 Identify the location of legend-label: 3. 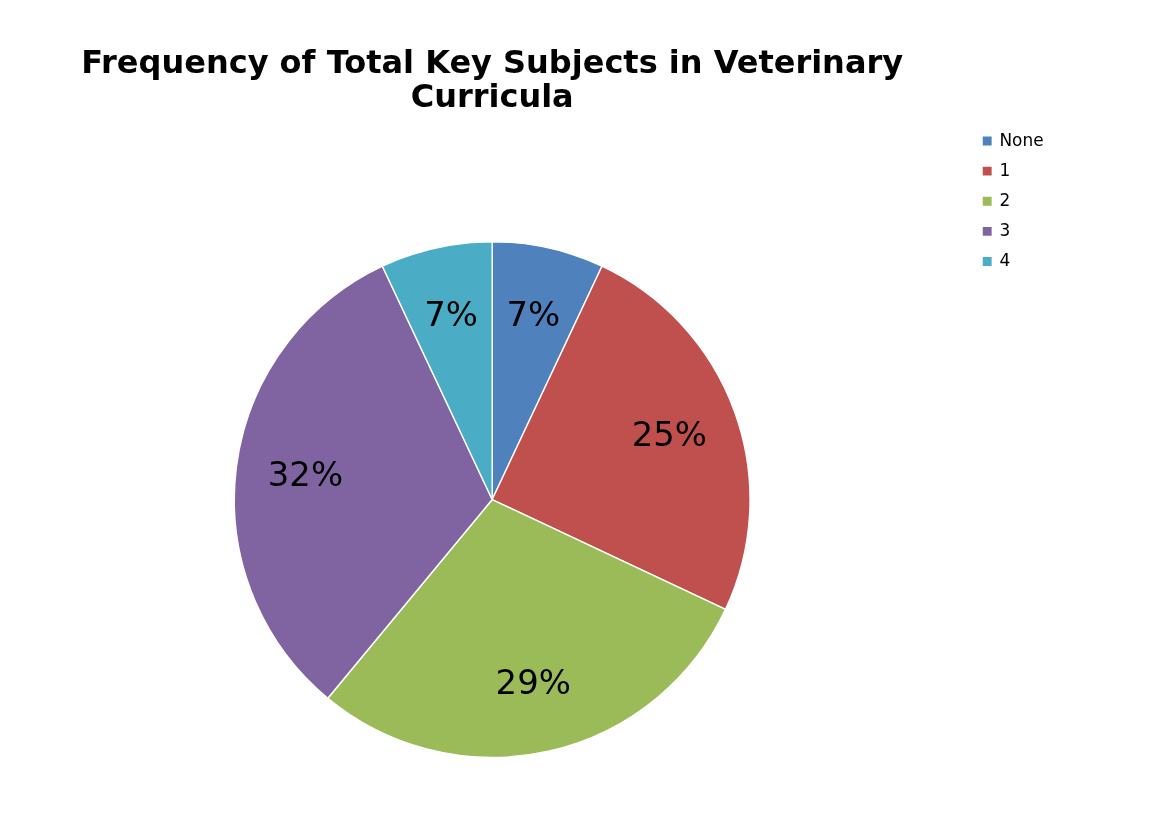
(1005, 230).